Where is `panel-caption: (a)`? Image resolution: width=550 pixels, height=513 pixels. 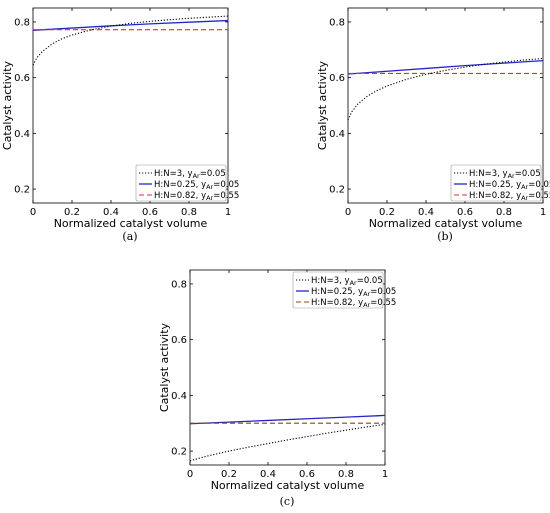 panel-caption: (a) is located at coordinates (129, 236).